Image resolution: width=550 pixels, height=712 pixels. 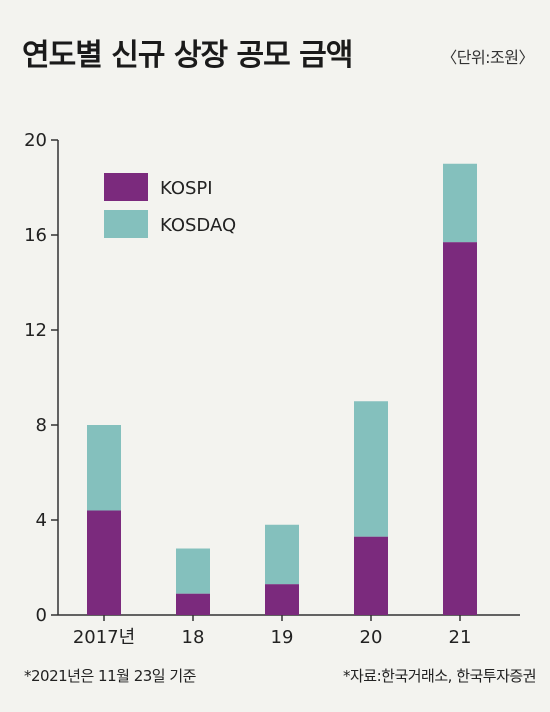 I want to click on y-tick-label: 4, so click(x=41, y=520).